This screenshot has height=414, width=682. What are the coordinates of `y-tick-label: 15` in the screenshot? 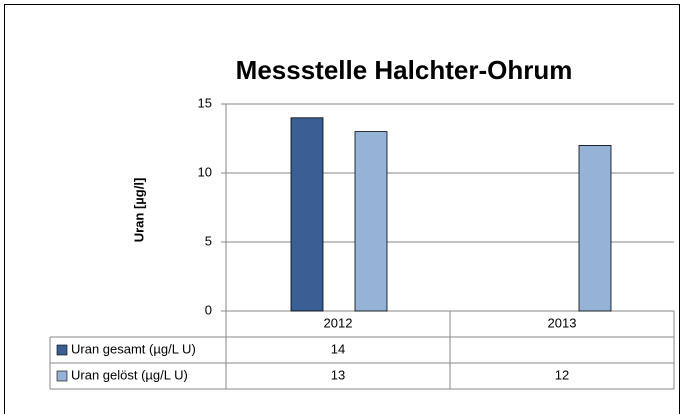 It's located at (205, 102).